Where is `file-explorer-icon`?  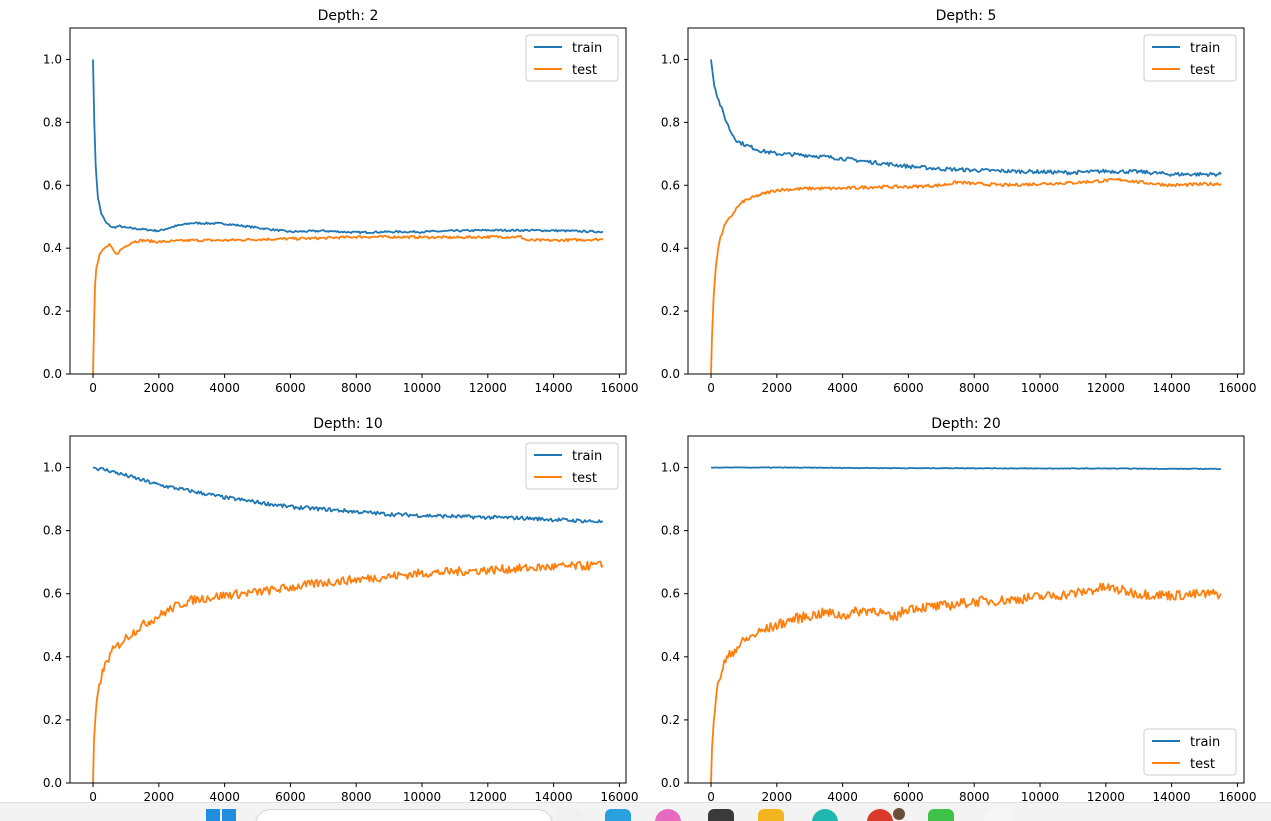 file-explorer-icon is located at coordinates (570, 815).